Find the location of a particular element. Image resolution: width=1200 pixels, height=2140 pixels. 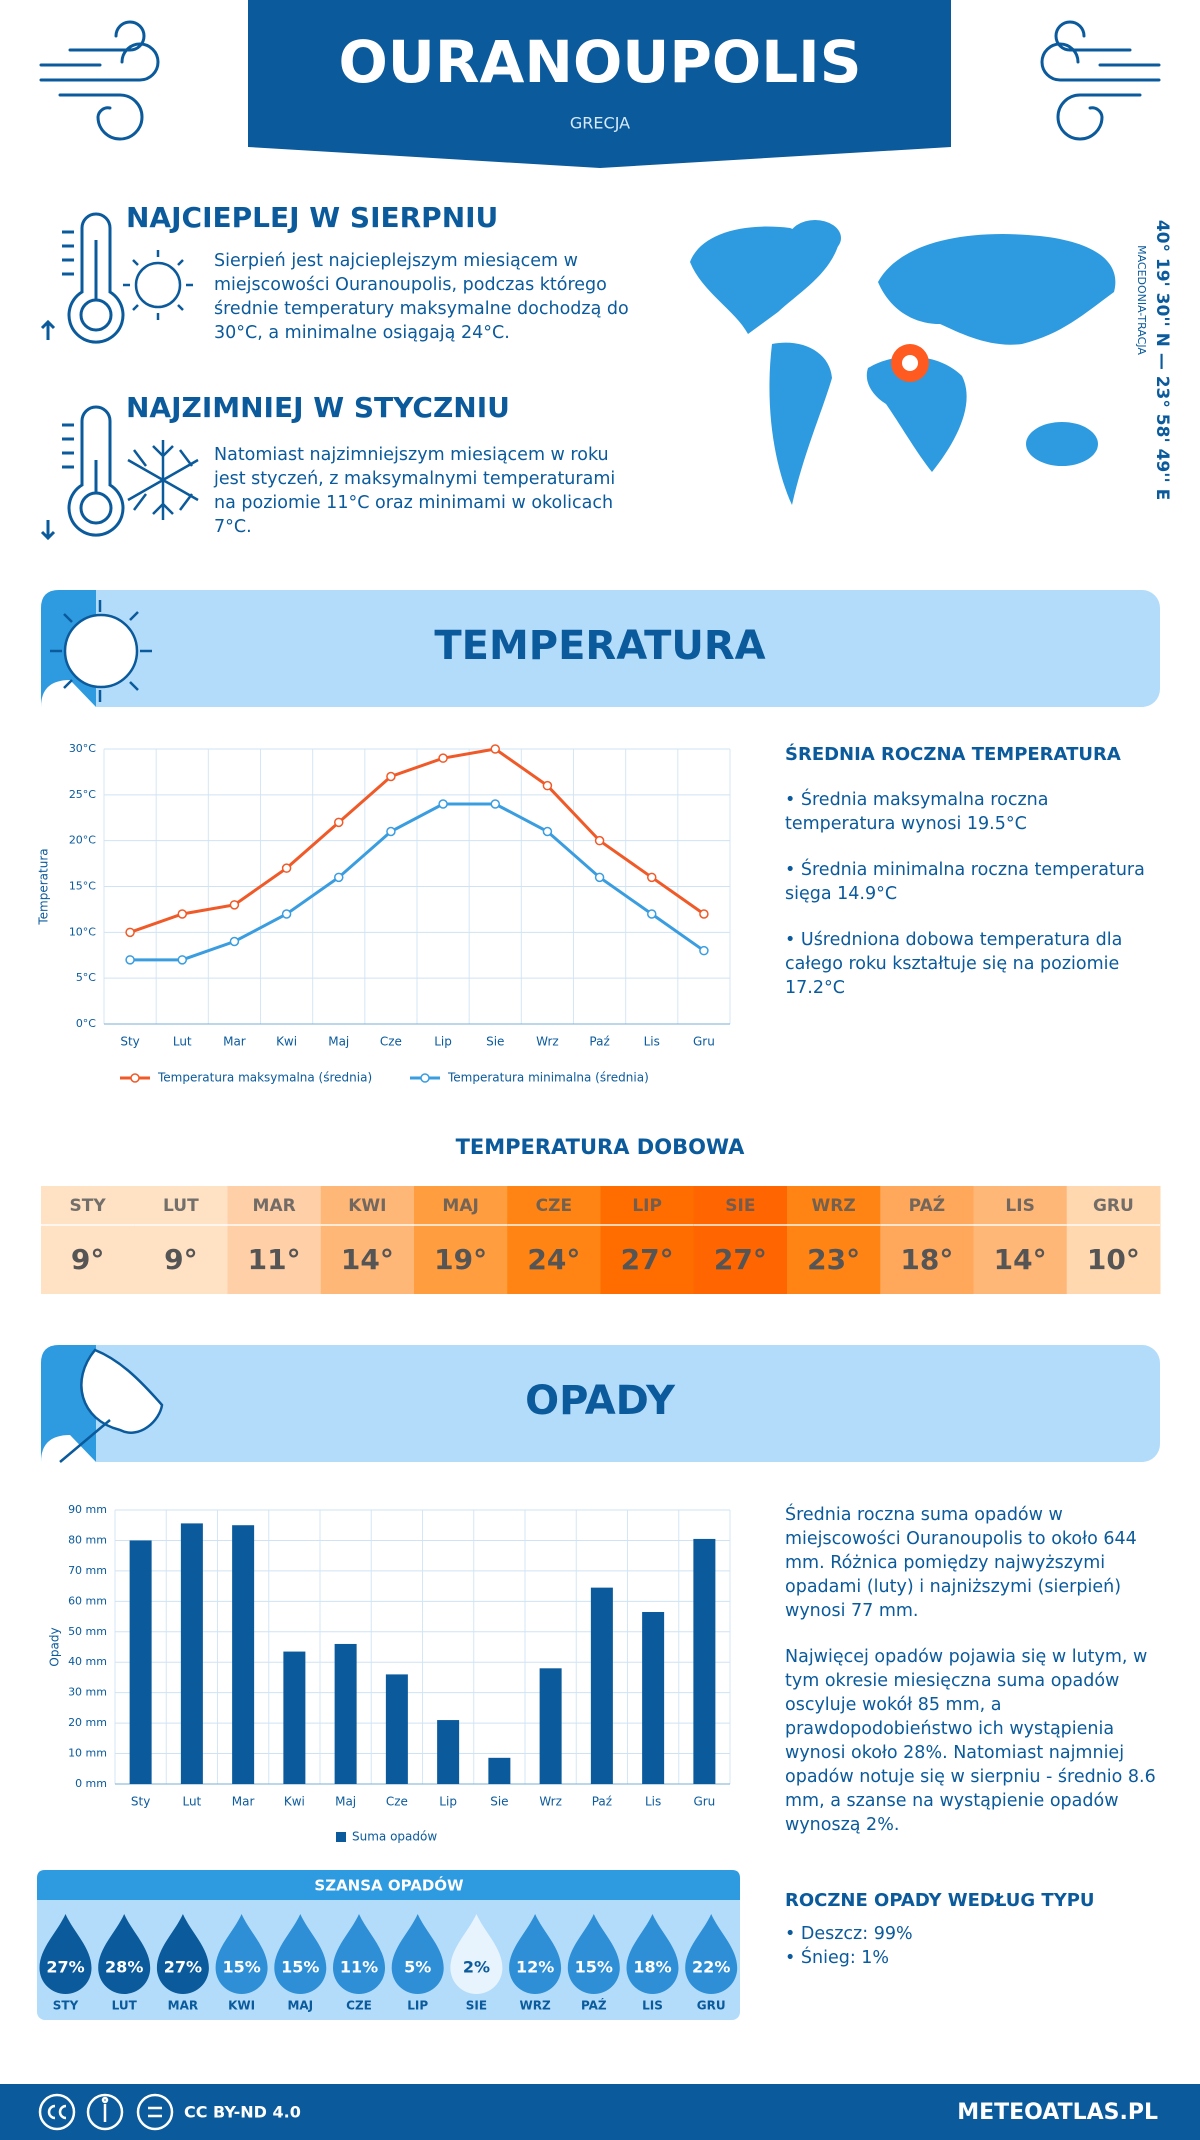

coordinates: 40° 19' 30'' N — 23° 58' 49'' E is located at coordinates (1162, 360).